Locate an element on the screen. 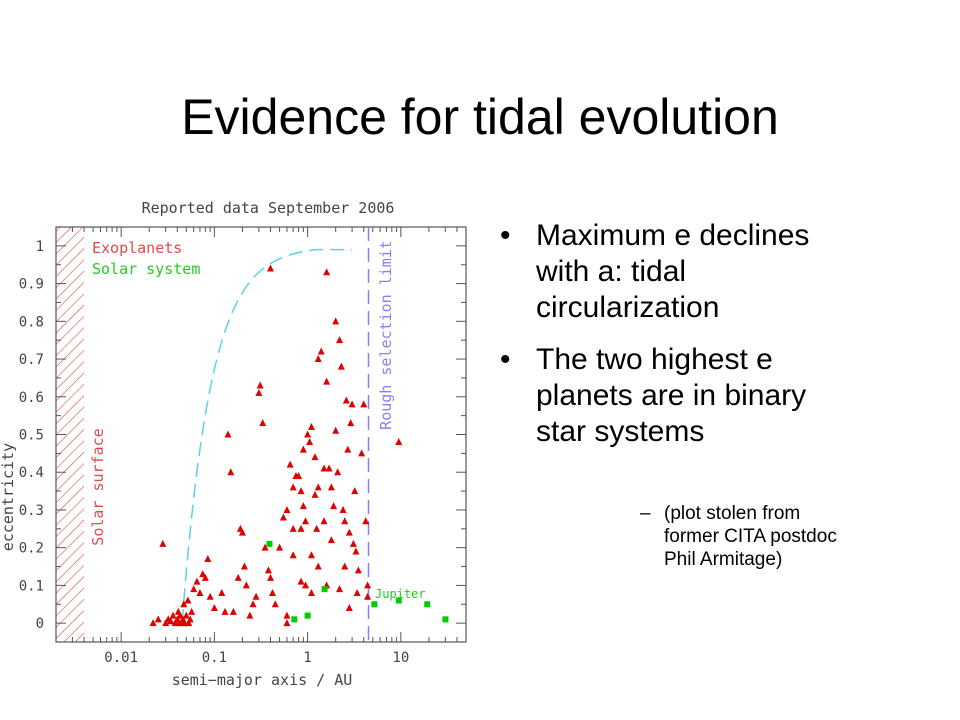 This screenshot has width=960, height=720. selection-limit-label: Rough selection limit is located at coordinates (386, 335).